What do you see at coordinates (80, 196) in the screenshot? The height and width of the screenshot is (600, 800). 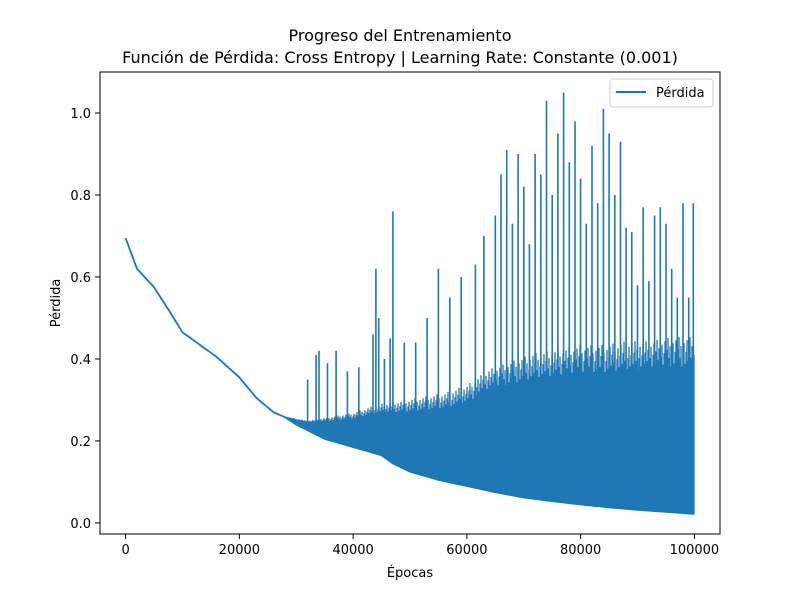 I see `y-tick-label: 0.8` at bounding box center [80, 196].